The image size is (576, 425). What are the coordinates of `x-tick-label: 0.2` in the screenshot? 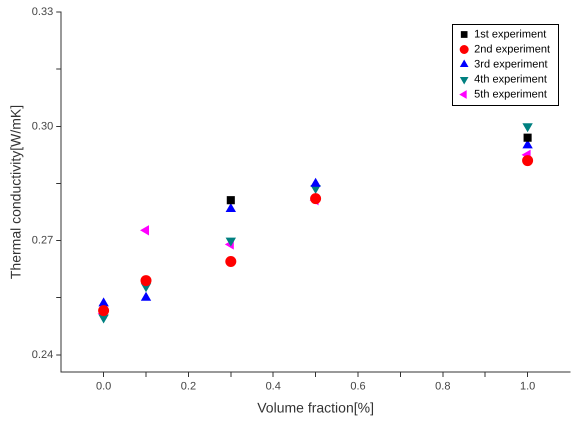 It's located at (188, 386).